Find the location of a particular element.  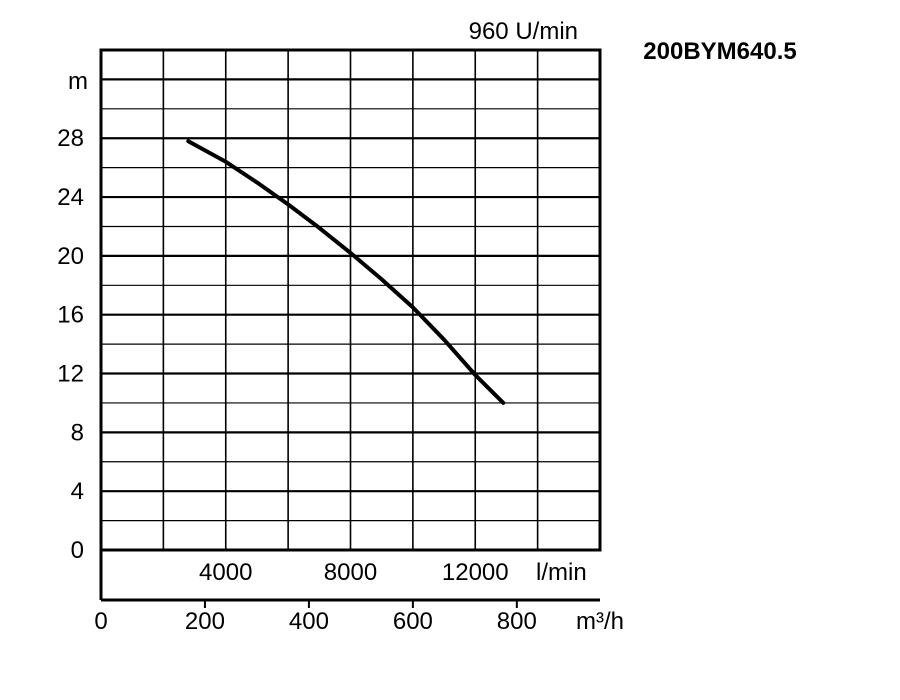

y-tick-label: 8 is located at coordinates (77, 432).